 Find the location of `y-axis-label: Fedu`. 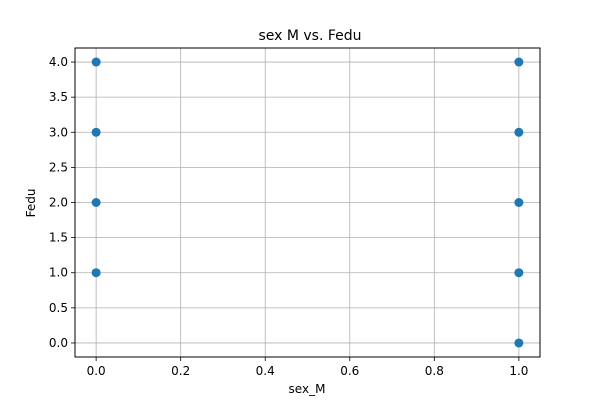

y-axis-label: Fedu is located at coordinates (31, 203).